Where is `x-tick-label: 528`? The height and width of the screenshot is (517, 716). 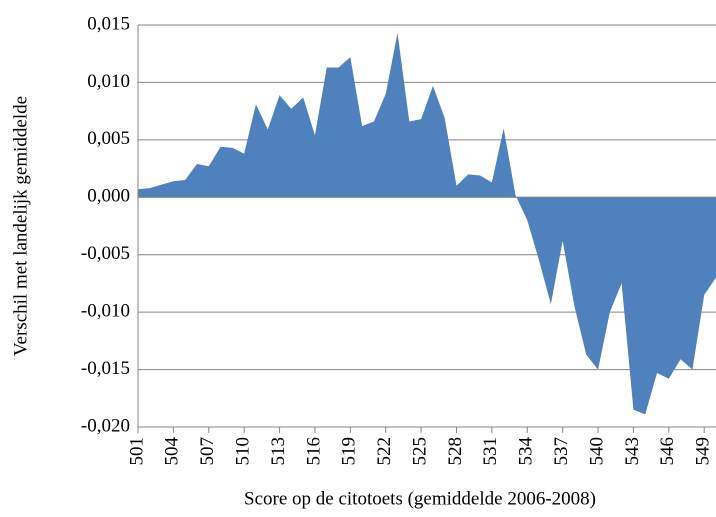 x-tick-label: 528 is located at coordinates (455, 451).